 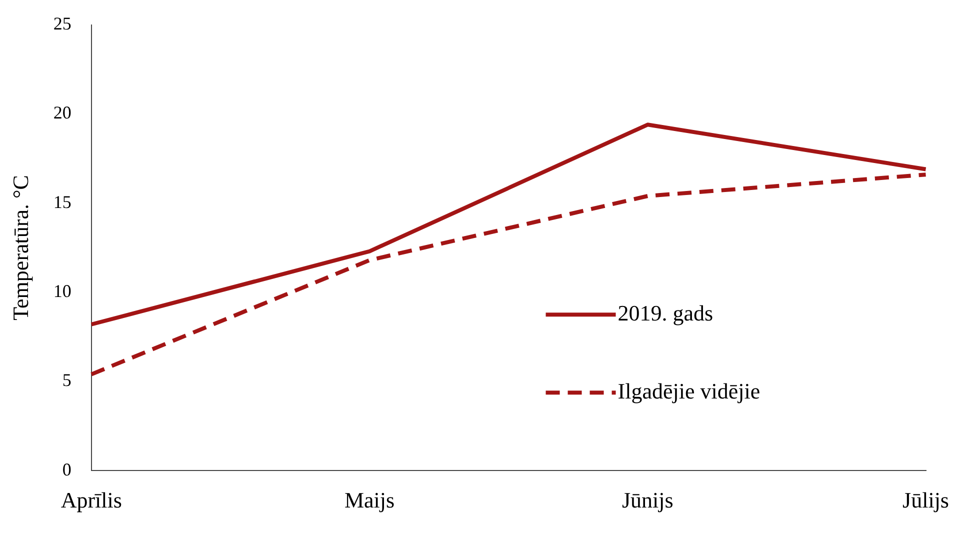 What do you see at coordinates (648, 500) in the screenshot?
I see `x-tick-label: Jūnijs` at bounding box center [648, 500].